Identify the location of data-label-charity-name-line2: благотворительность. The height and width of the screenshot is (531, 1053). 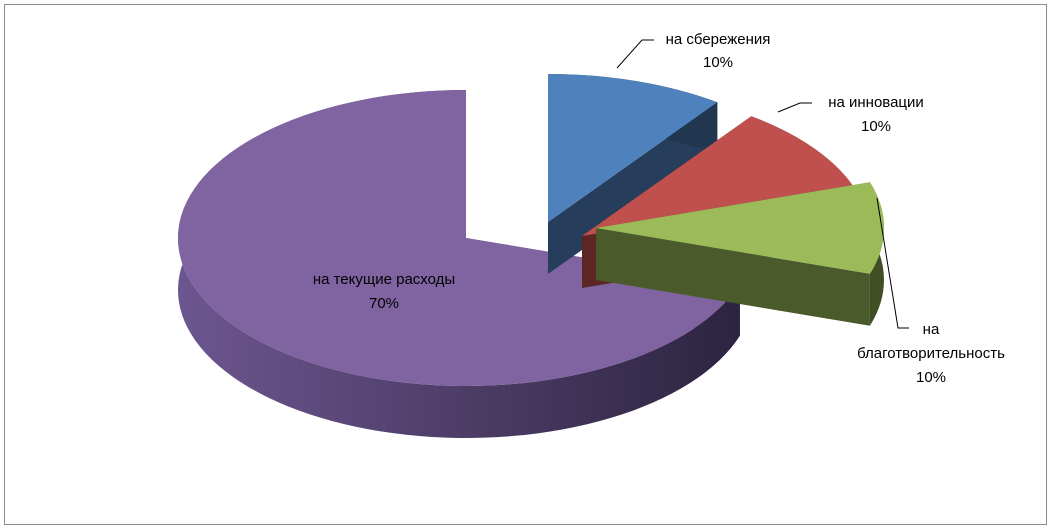
(931, 353).